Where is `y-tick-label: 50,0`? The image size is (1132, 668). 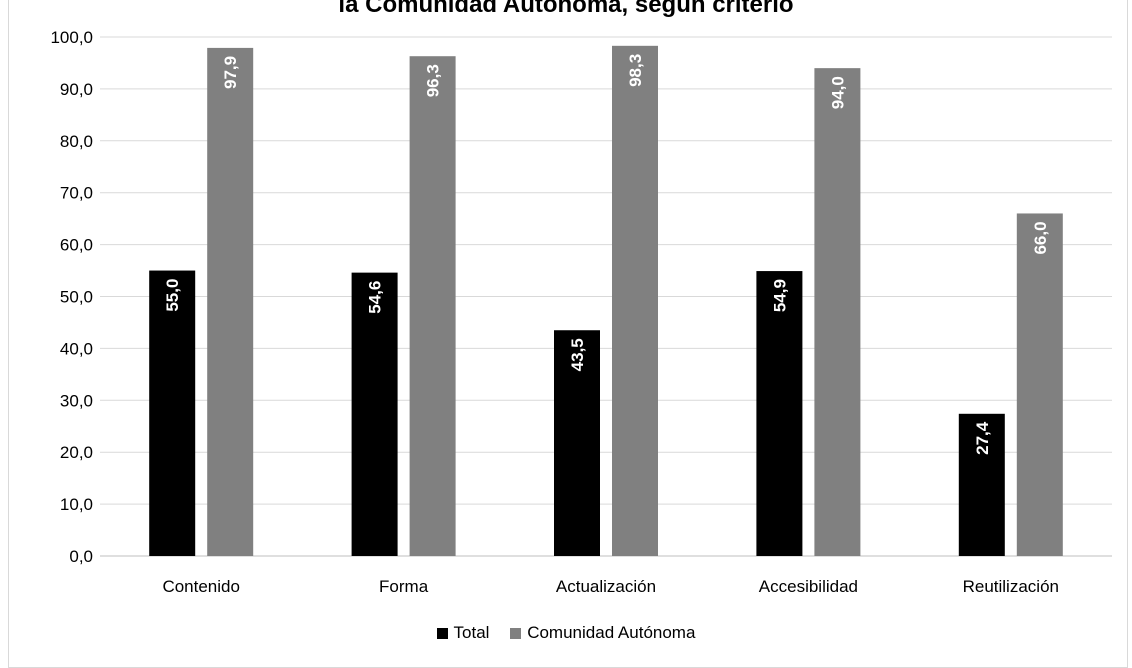 y-tick-label: 50,0 is located at coordinates (76, 297).